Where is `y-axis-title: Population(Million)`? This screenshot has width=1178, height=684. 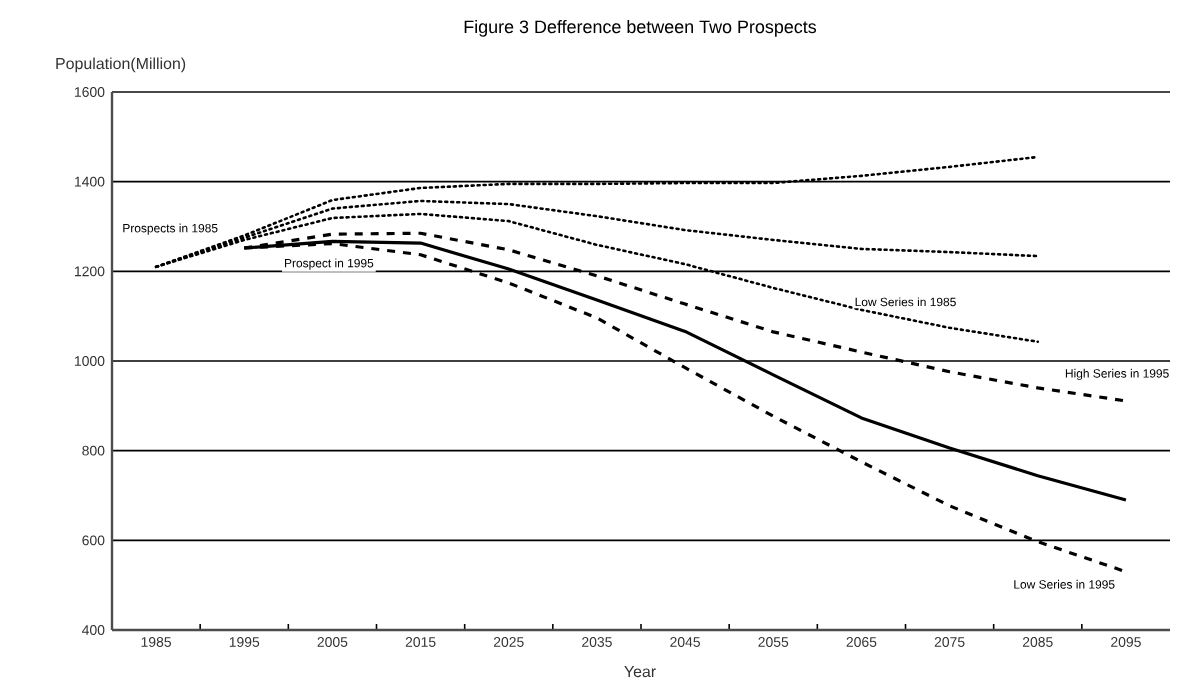
y-axis-title: Population(Million) is located at coordinates (121, 65).